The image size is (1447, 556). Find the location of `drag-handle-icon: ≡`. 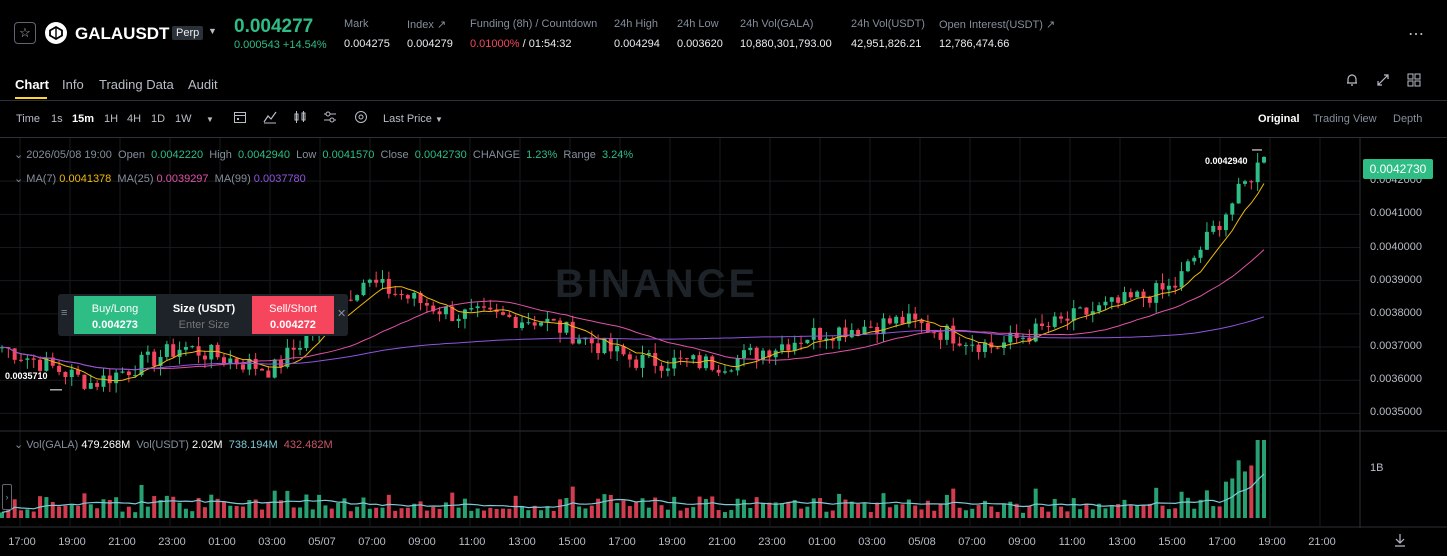

drag-handle-icon: ≡ is located at coordinates (64, 313).